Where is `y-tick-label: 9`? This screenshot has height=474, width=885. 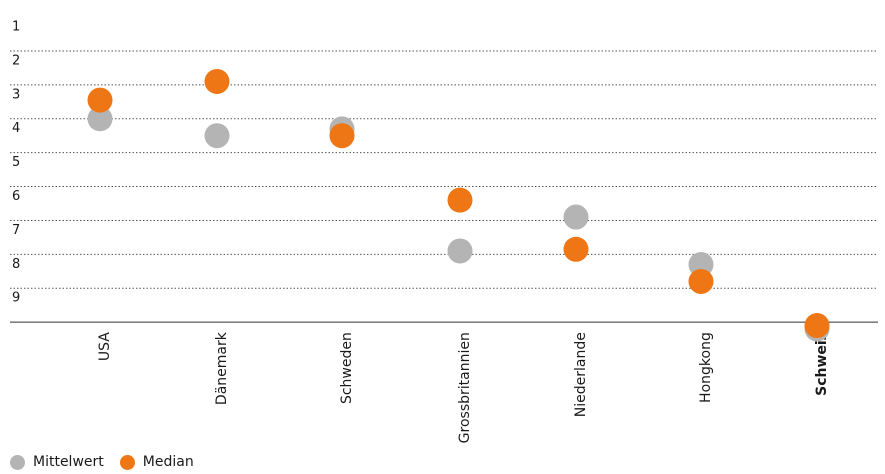 y-tick-label: 9 is located at coordinates (16, 298).